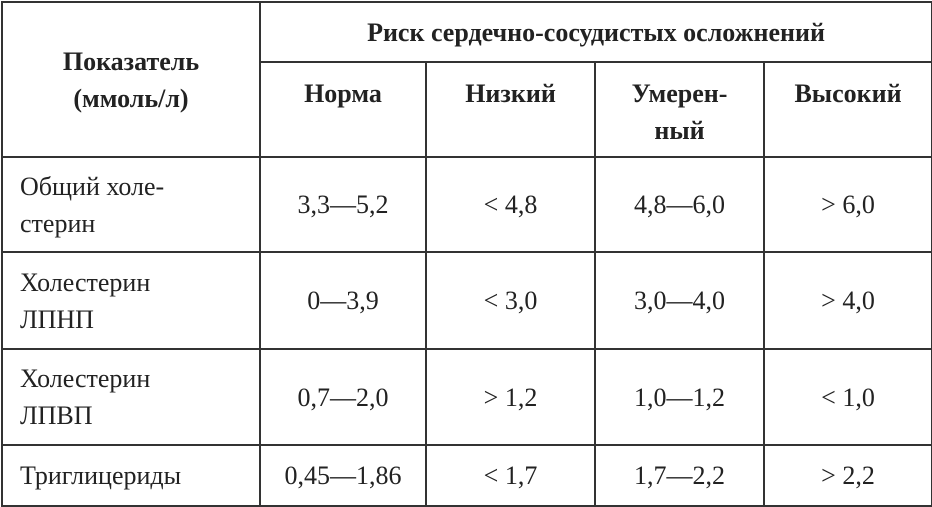 Image resolution: width=932 pixels, height=507 pixels. What do you see at coordinates (510, 109) in the screenshot?
I see `level-header: Низкий` at bounding box center [510, 109].